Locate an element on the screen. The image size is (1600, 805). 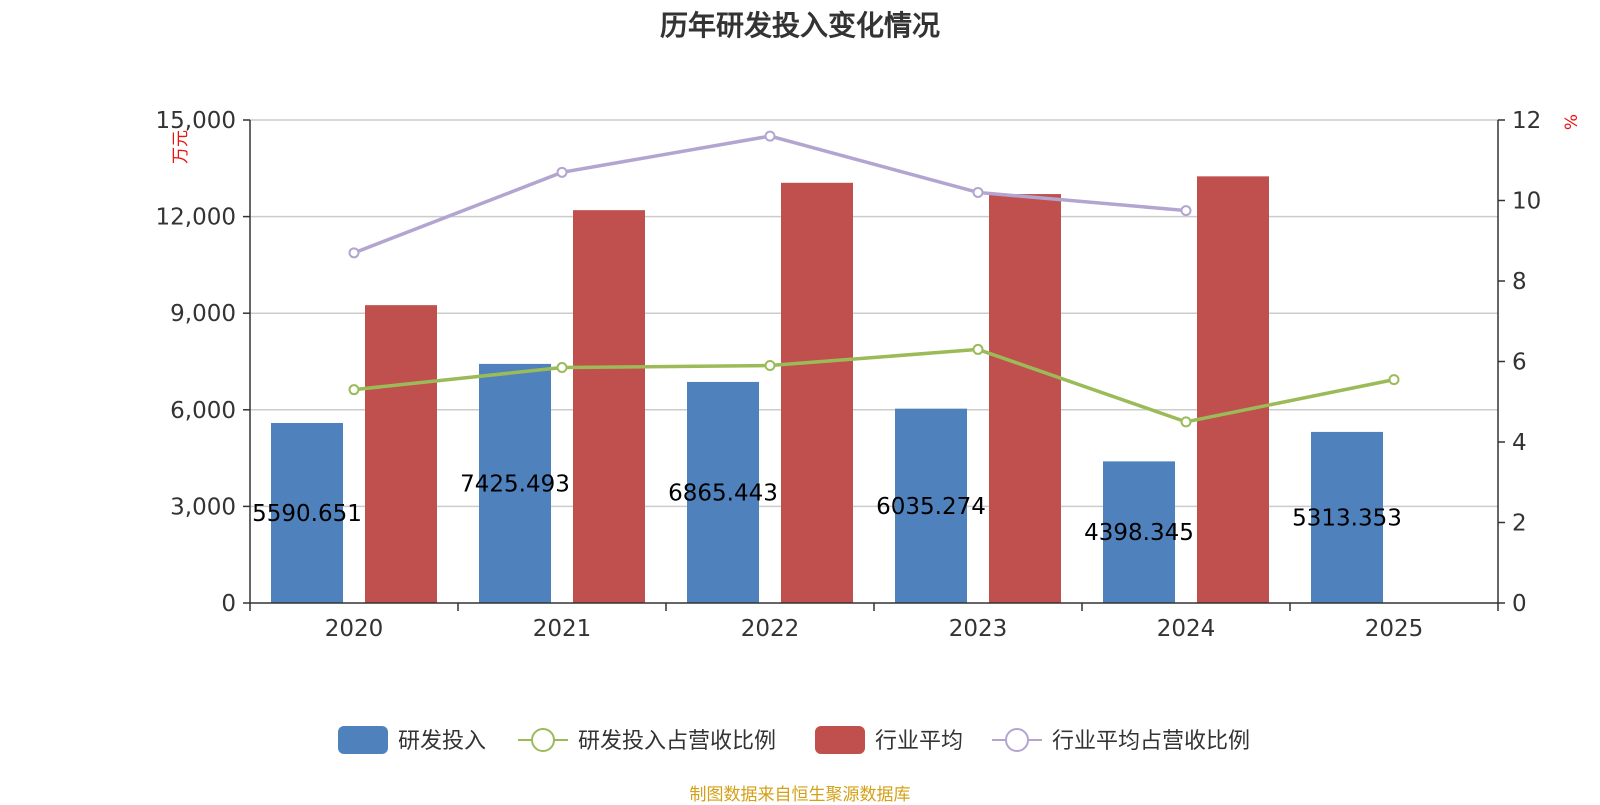
right-axis-tick-label: 12 is located at coordinates (1526, 121).